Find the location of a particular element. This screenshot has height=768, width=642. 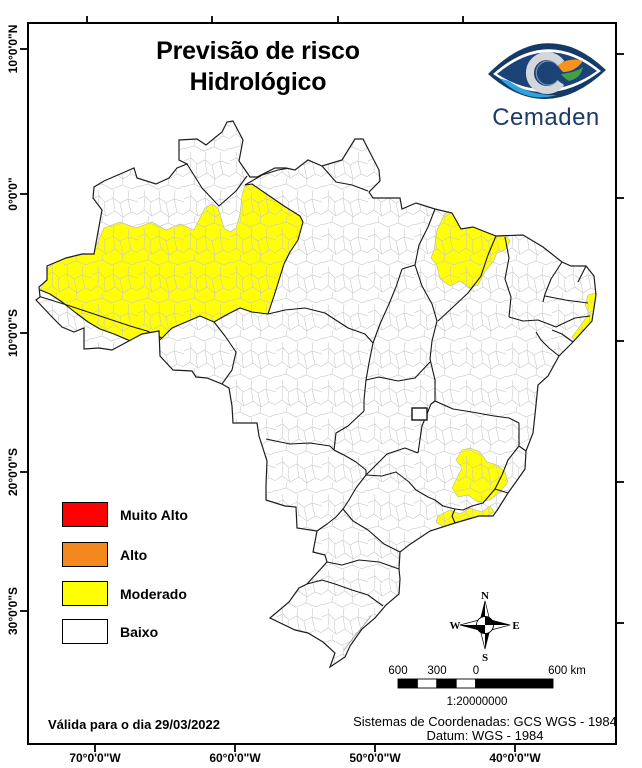

legend-label-moderado: Moderado is located at coordinates (153, 593).